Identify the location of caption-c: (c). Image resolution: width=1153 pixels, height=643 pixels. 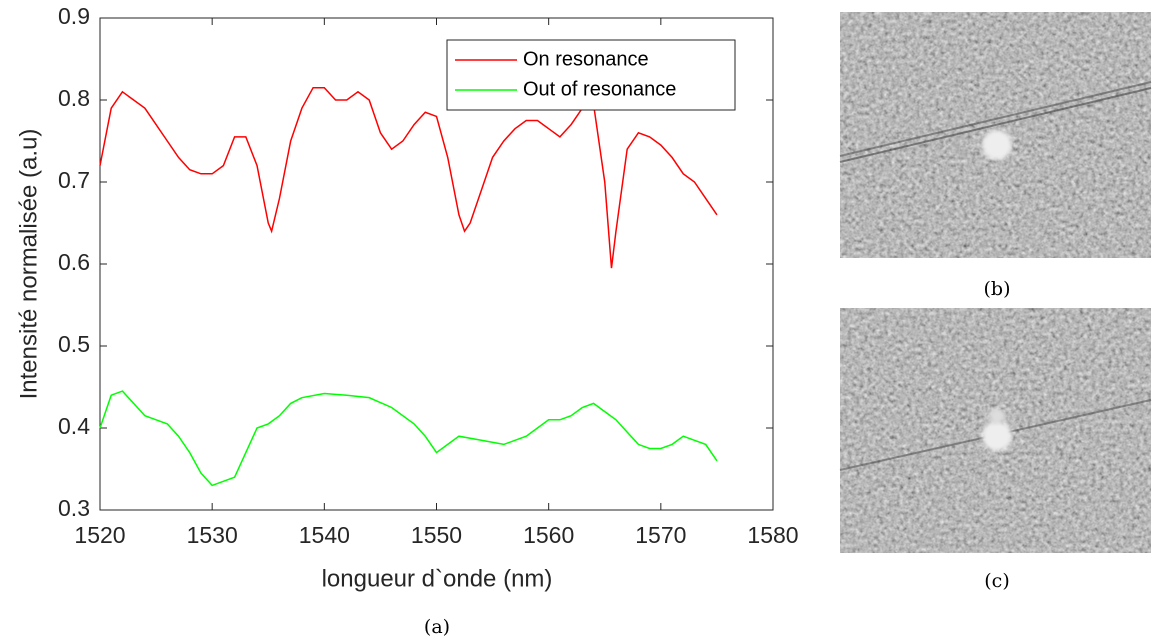
(996, 581).